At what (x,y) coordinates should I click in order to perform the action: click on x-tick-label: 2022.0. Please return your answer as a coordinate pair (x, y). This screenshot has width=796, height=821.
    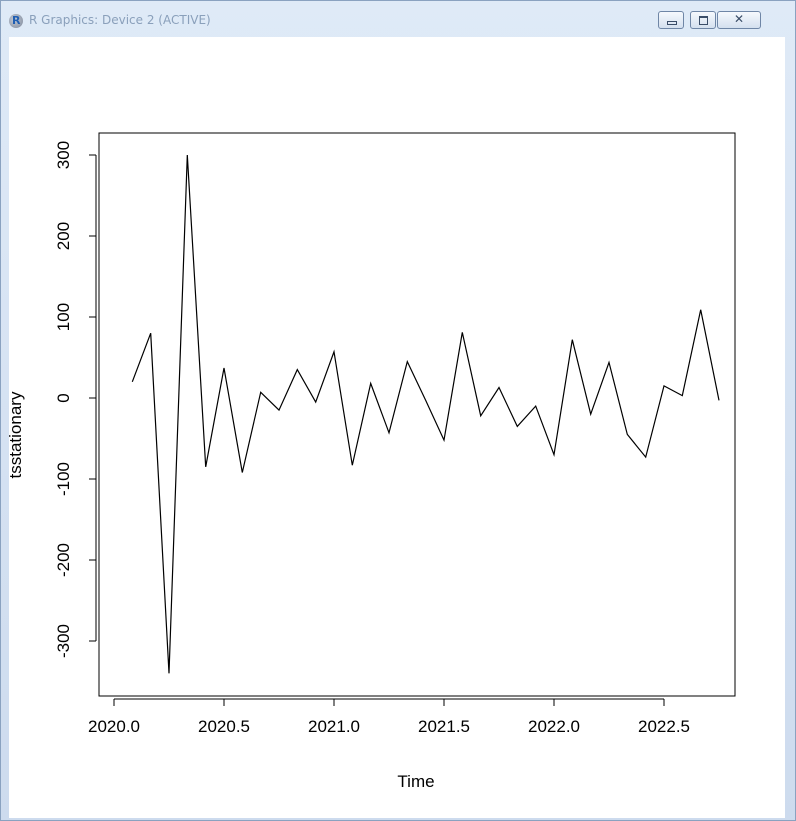
    Looking at the image, I should click on (554, 726).